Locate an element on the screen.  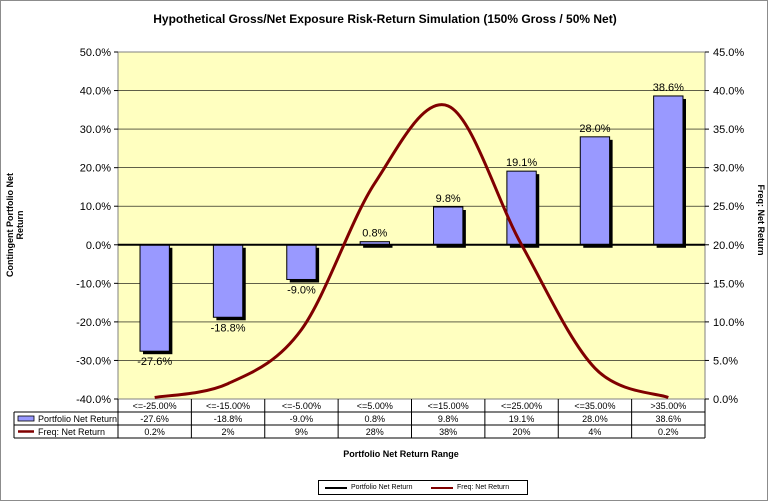
table-cell-bar: 28.0% is located at coordinates (595, 419).